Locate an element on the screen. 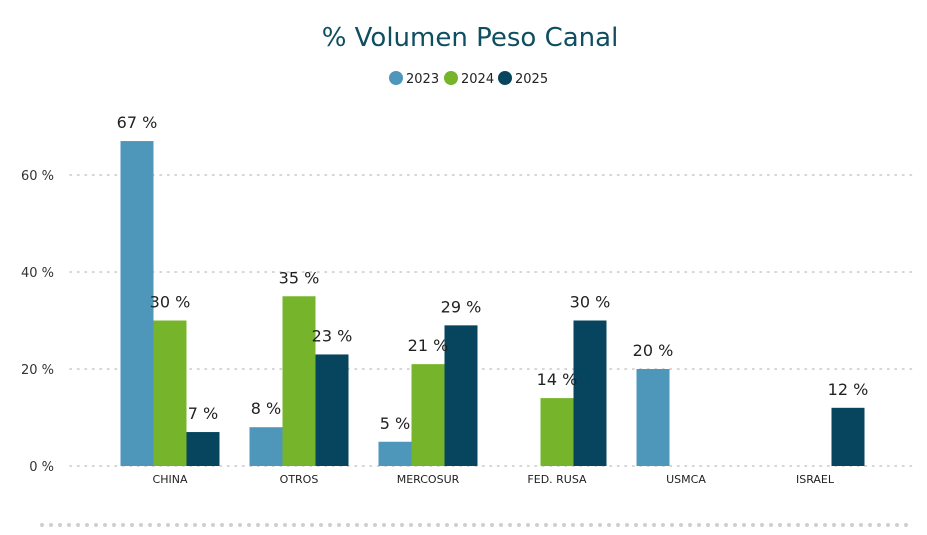 The height and width of the screenshot is (535, 927). bar-mercosur-2023 is located at coordinates (395, 453).